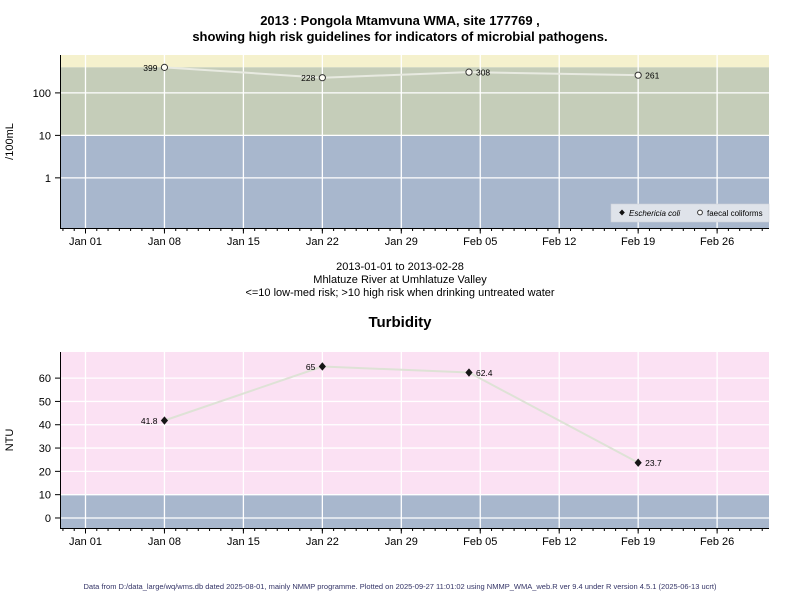 This screenshot has width=800, height=600. I want to click on subtitle-site-name: Mhlatuze River at Umhlatuze Valley, so click(400, 280).